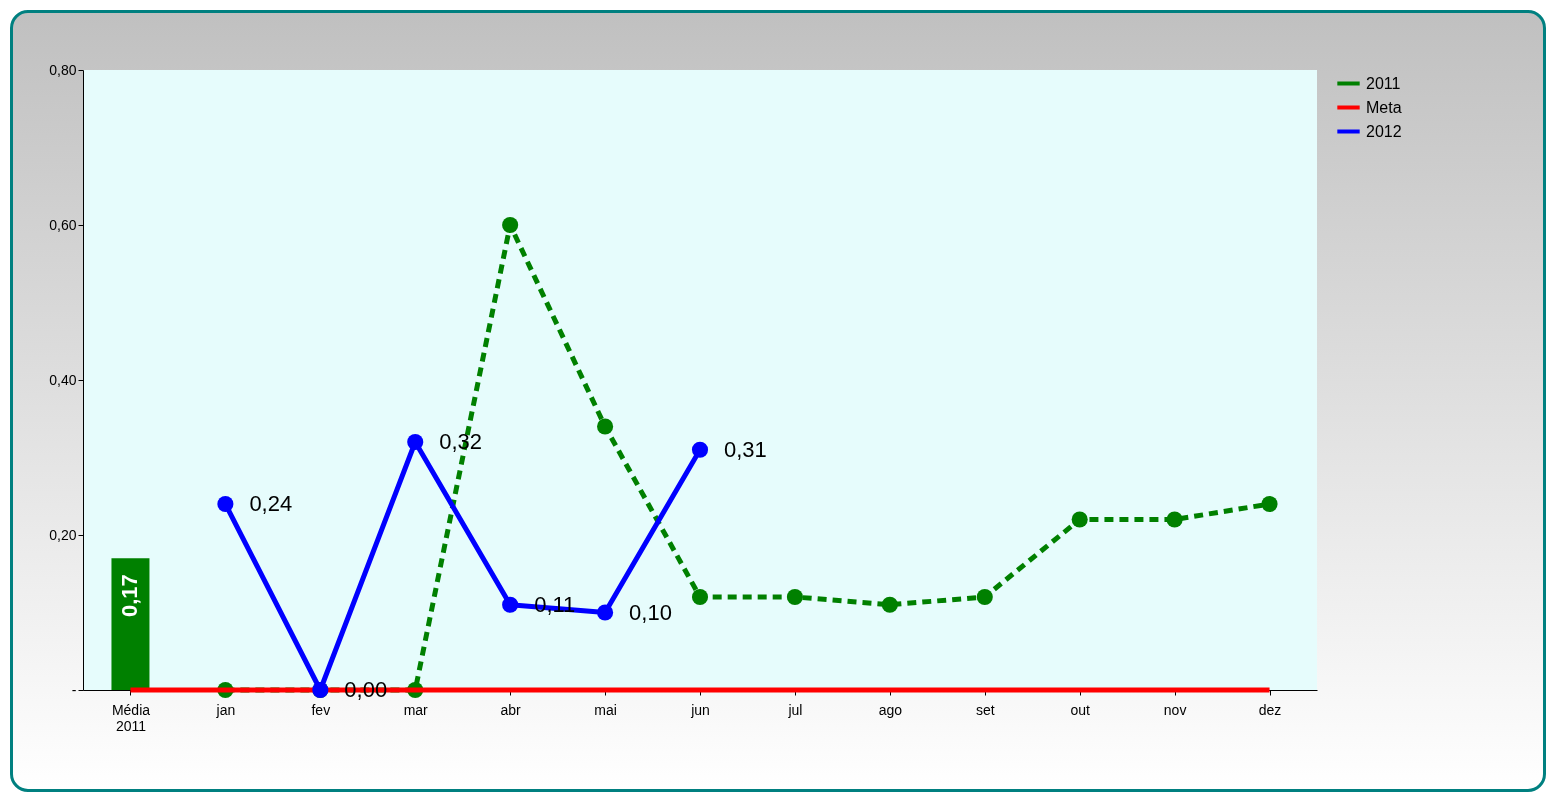 The height and width of the screenshot is (798, 1548). What do you see at coordinates (511, 709) in the screenshot?
I see `x-tick-label: abr` at bounding box center [511, 709].